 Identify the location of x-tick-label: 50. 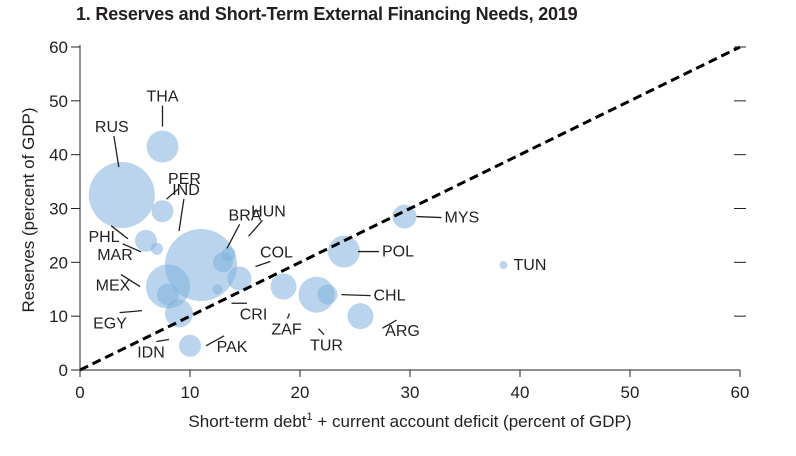
(630, 392).